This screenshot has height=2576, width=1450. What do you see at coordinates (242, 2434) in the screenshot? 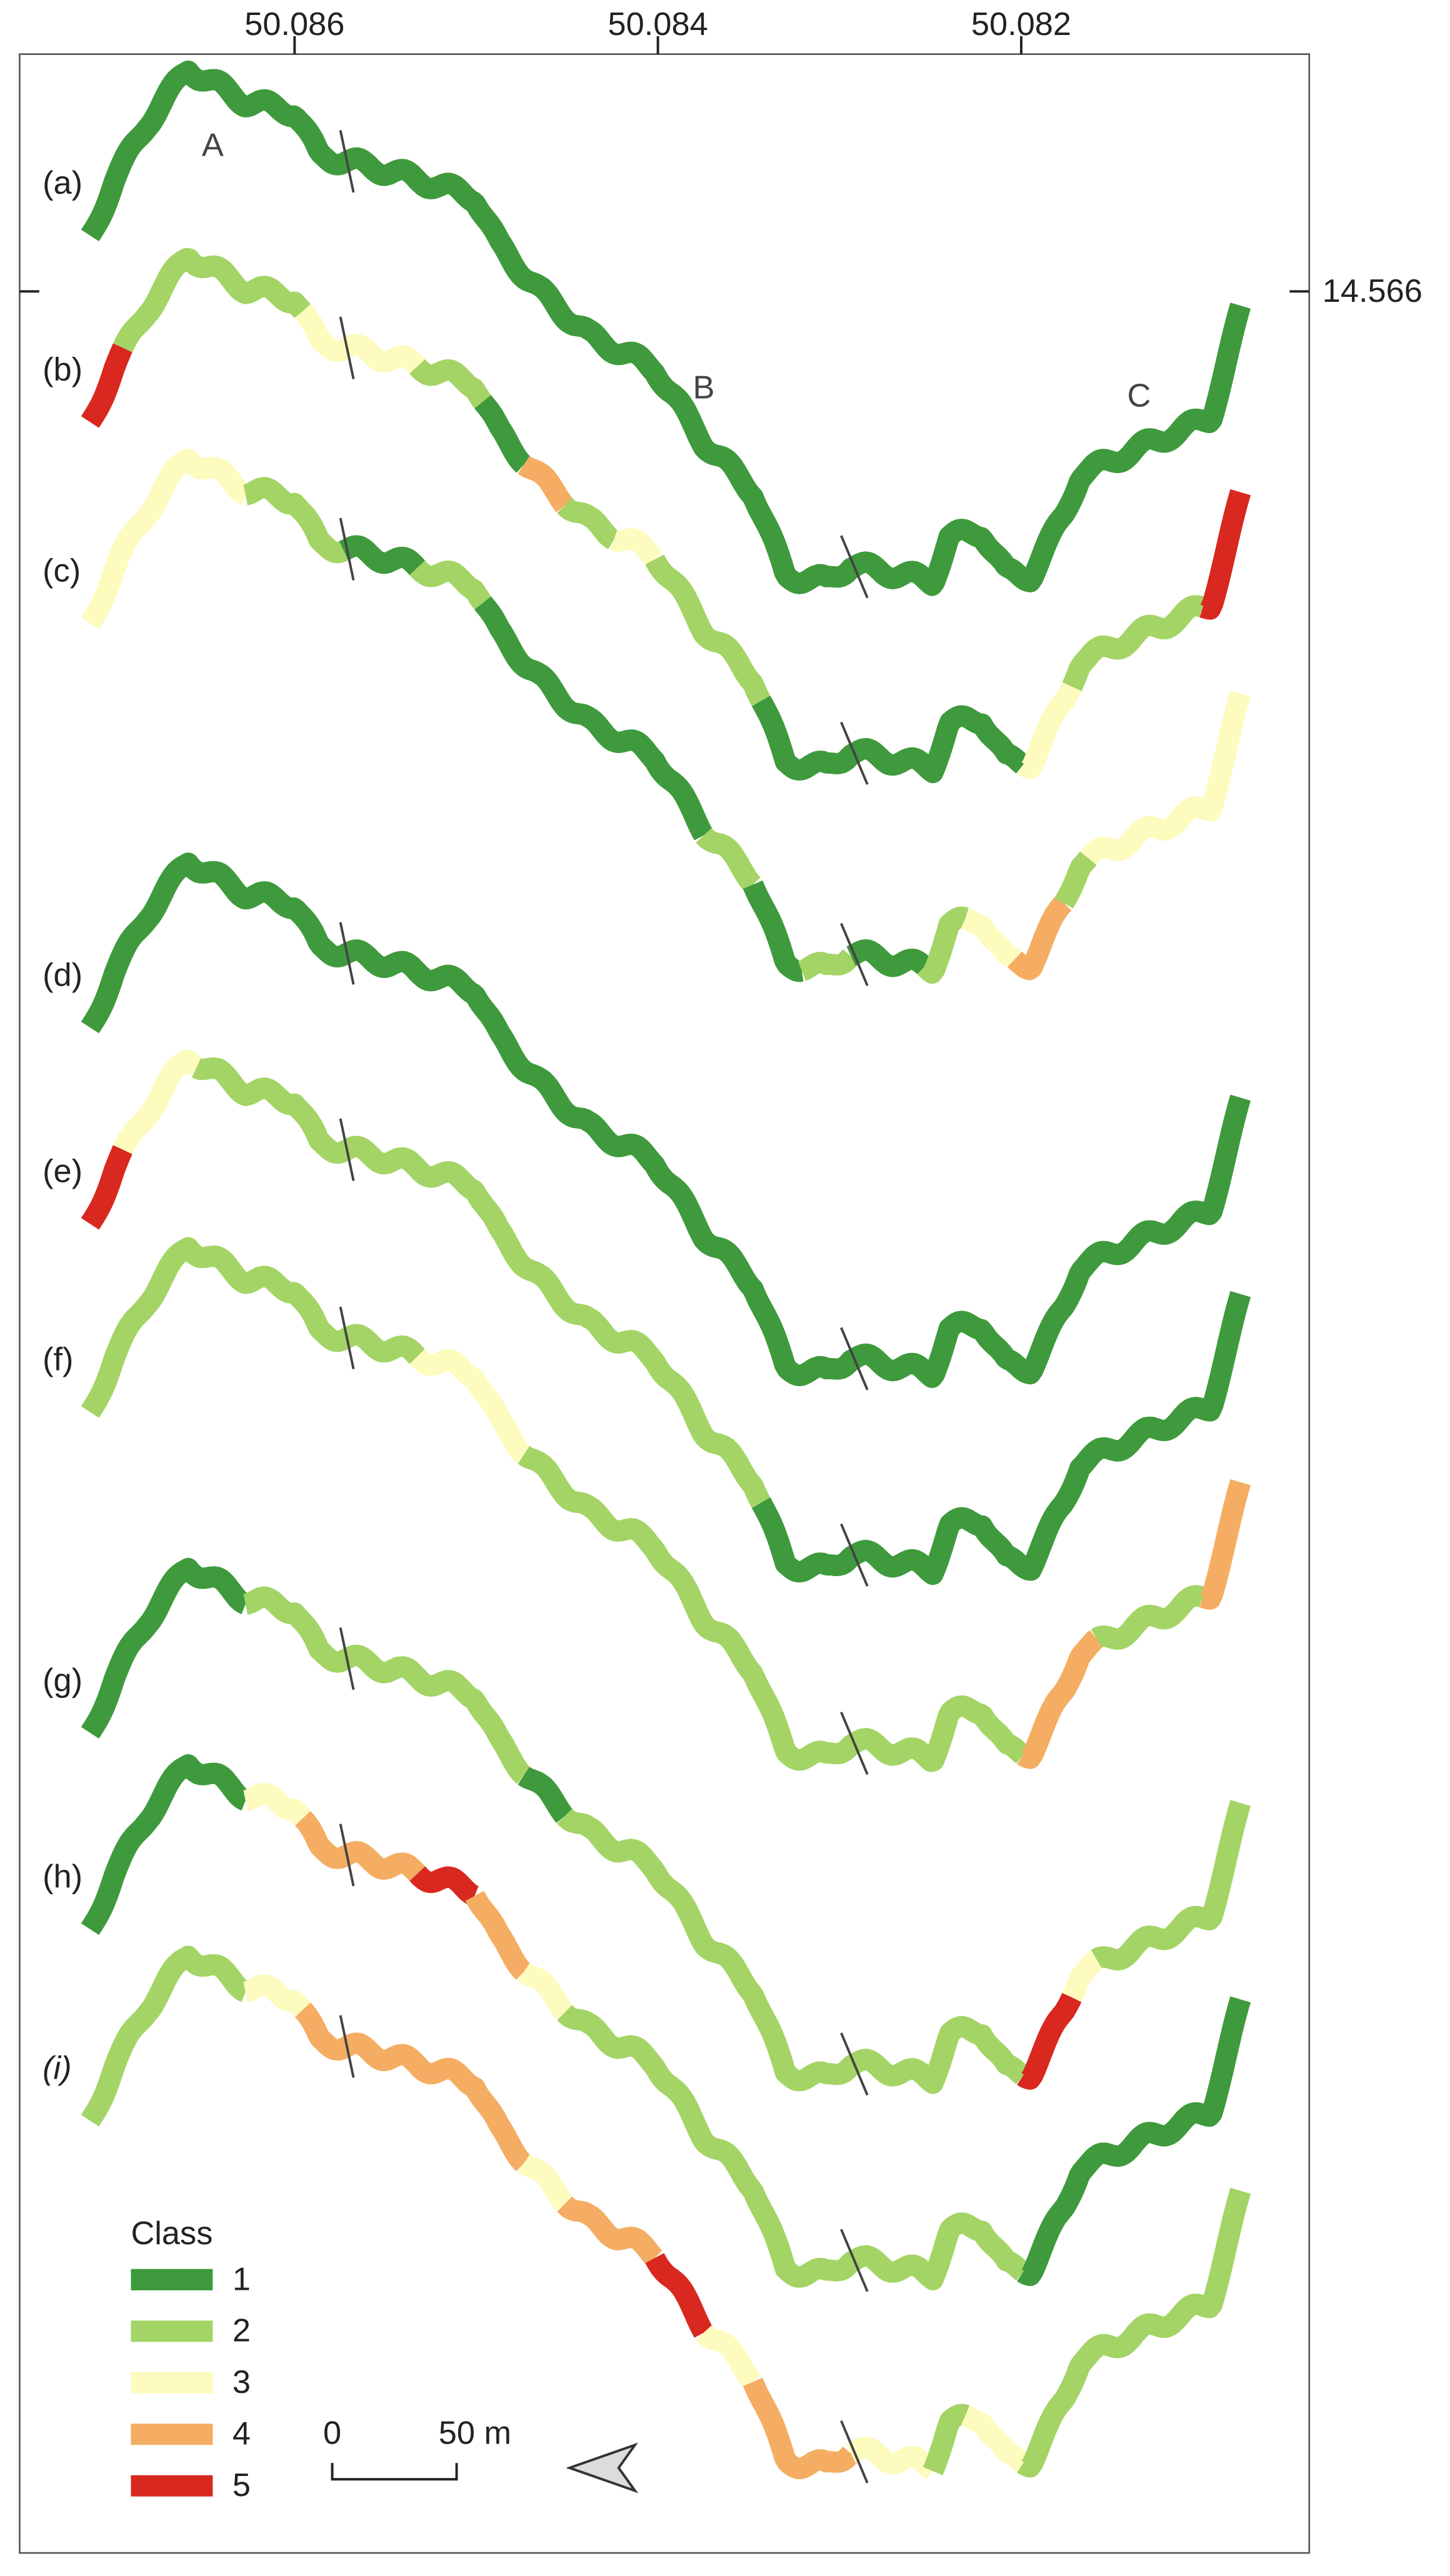
I see `legend-label: 4` at bounding box center [242, 2434].